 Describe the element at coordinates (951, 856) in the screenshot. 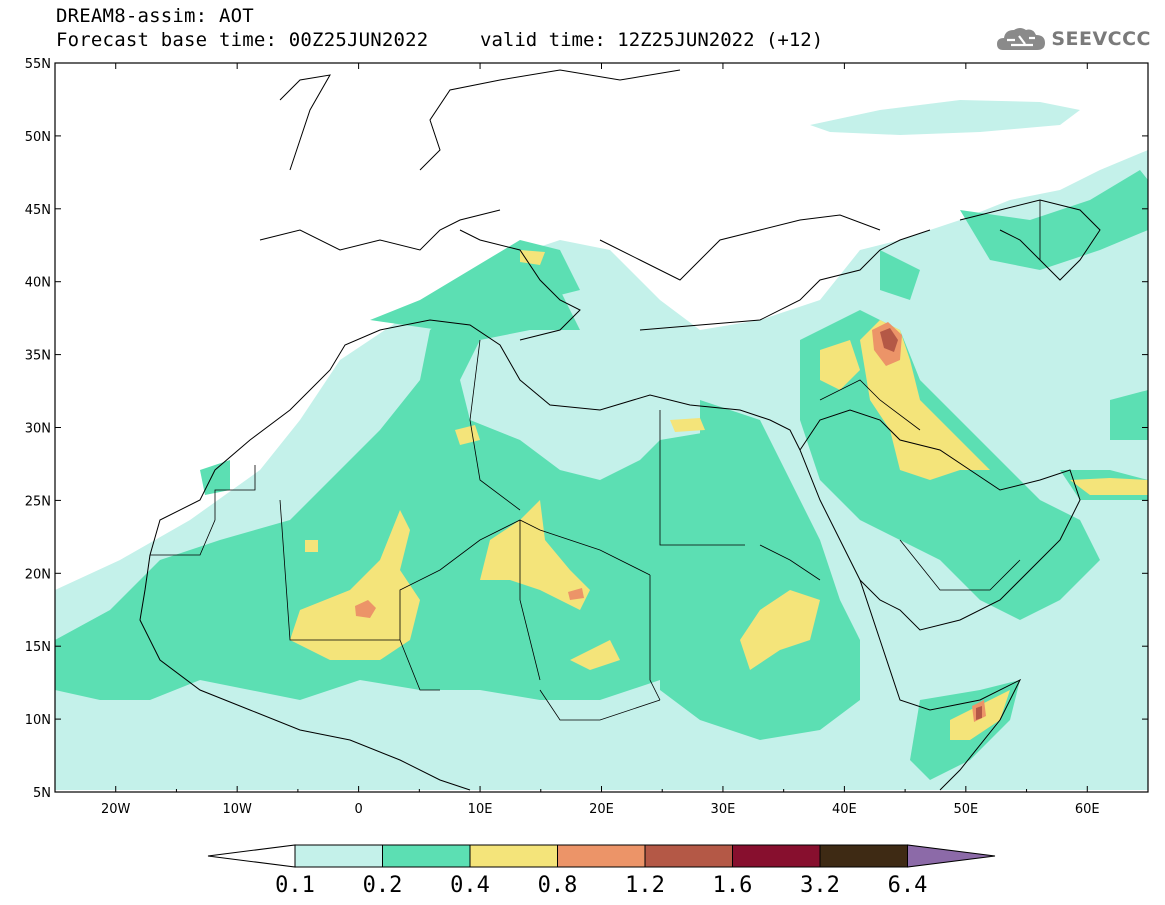

I see `colorbar-over-arrow` at that location.